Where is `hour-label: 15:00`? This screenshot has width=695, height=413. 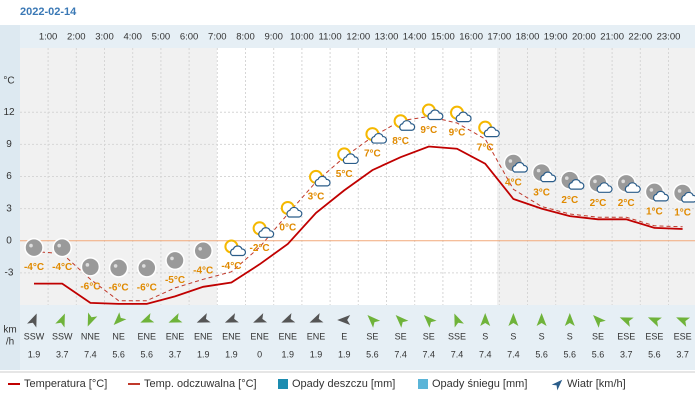
hour-label: 15:00 is located at coordinates (443, 37).